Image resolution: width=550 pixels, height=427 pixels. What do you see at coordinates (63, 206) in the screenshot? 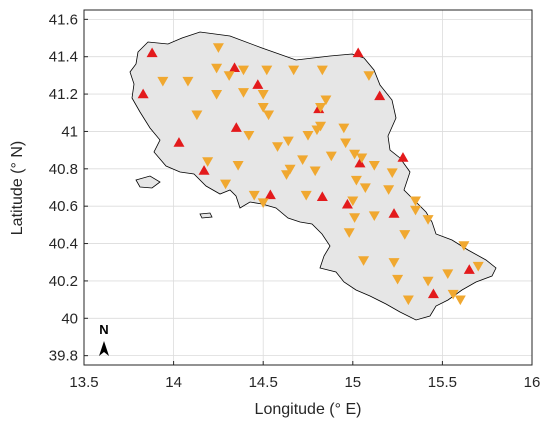
I see `y-tick-label: 40.6` at bounding box center [63, 206].